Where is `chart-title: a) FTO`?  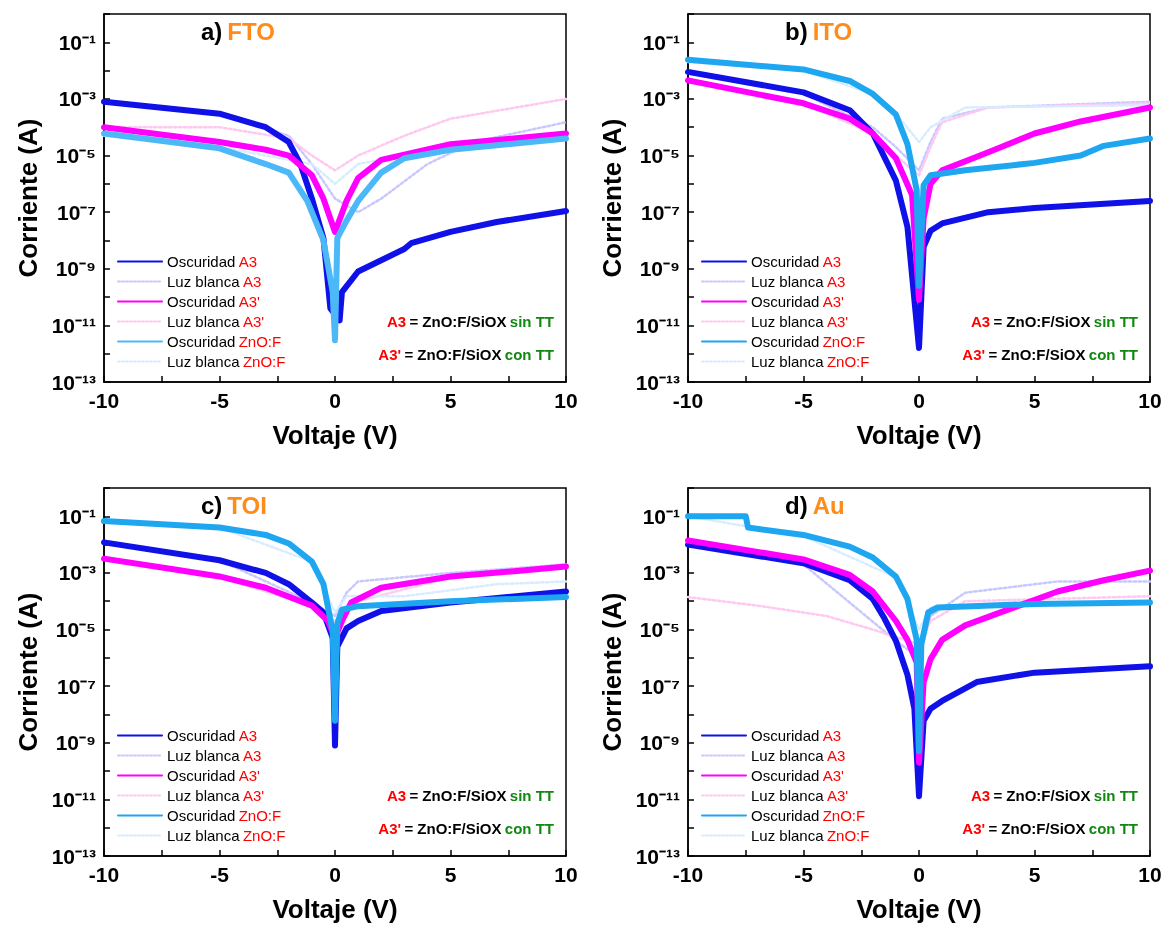
chart-title: a) FTO is located at coordinates (238, 31).